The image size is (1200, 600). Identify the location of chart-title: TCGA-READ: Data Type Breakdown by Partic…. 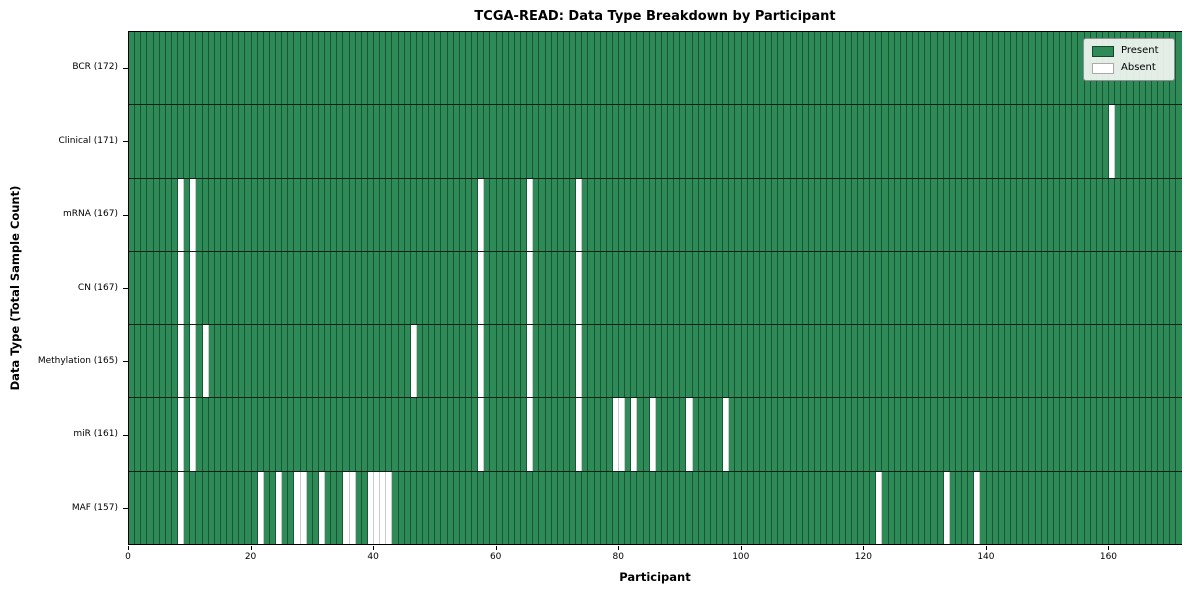
(655, 16).